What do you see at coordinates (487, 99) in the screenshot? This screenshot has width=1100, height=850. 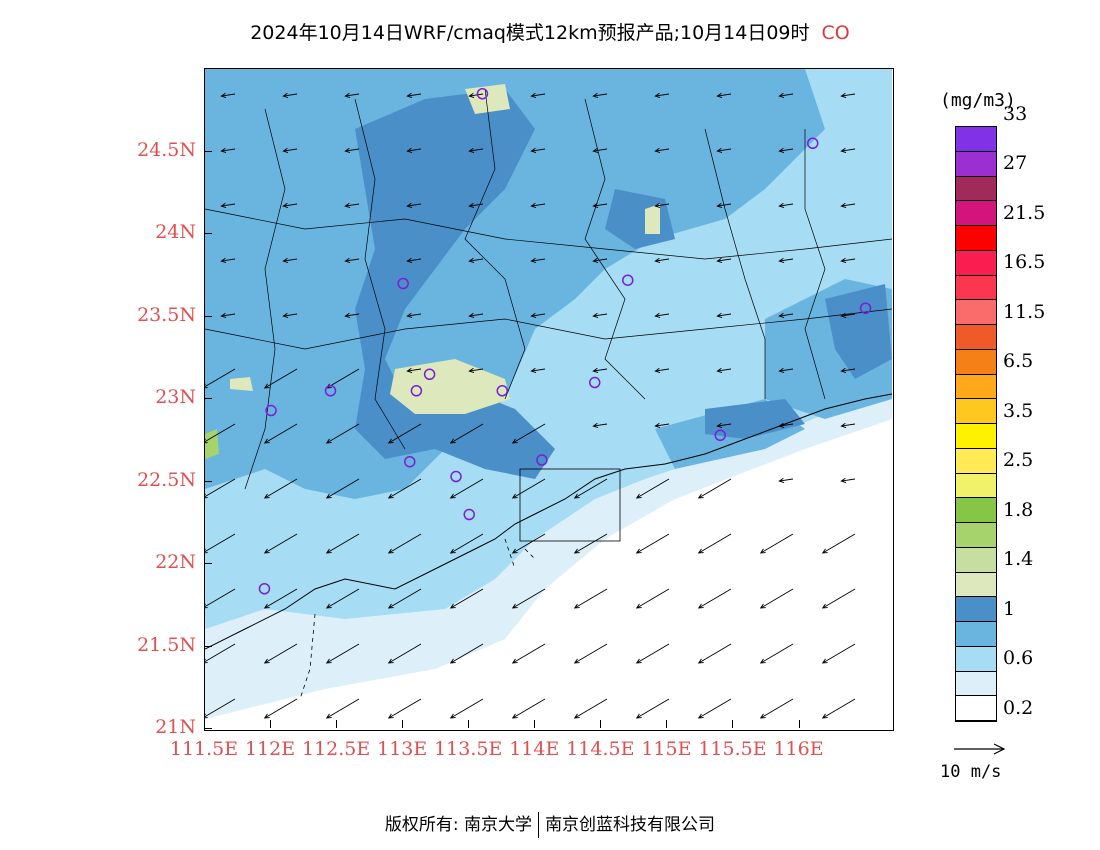 I see `field-level-1.4b` at bounding box center [487, 99].